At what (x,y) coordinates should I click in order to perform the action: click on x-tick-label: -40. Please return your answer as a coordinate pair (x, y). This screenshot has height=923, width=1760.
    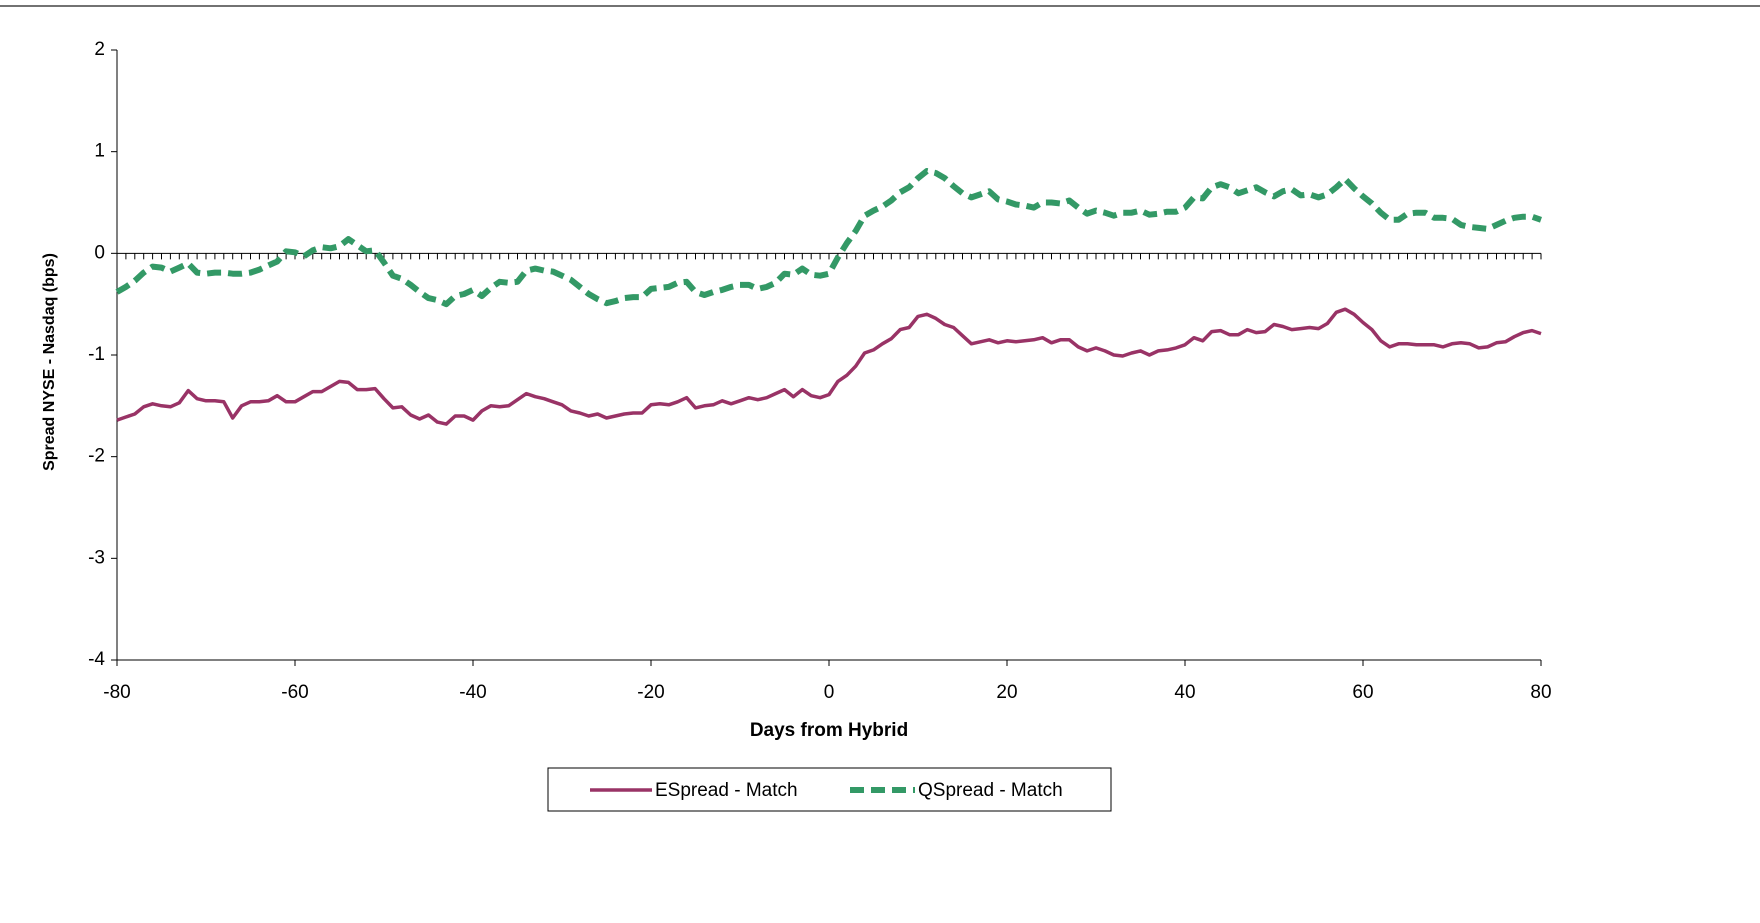
    Looking at the image, I should click on (472, 692).